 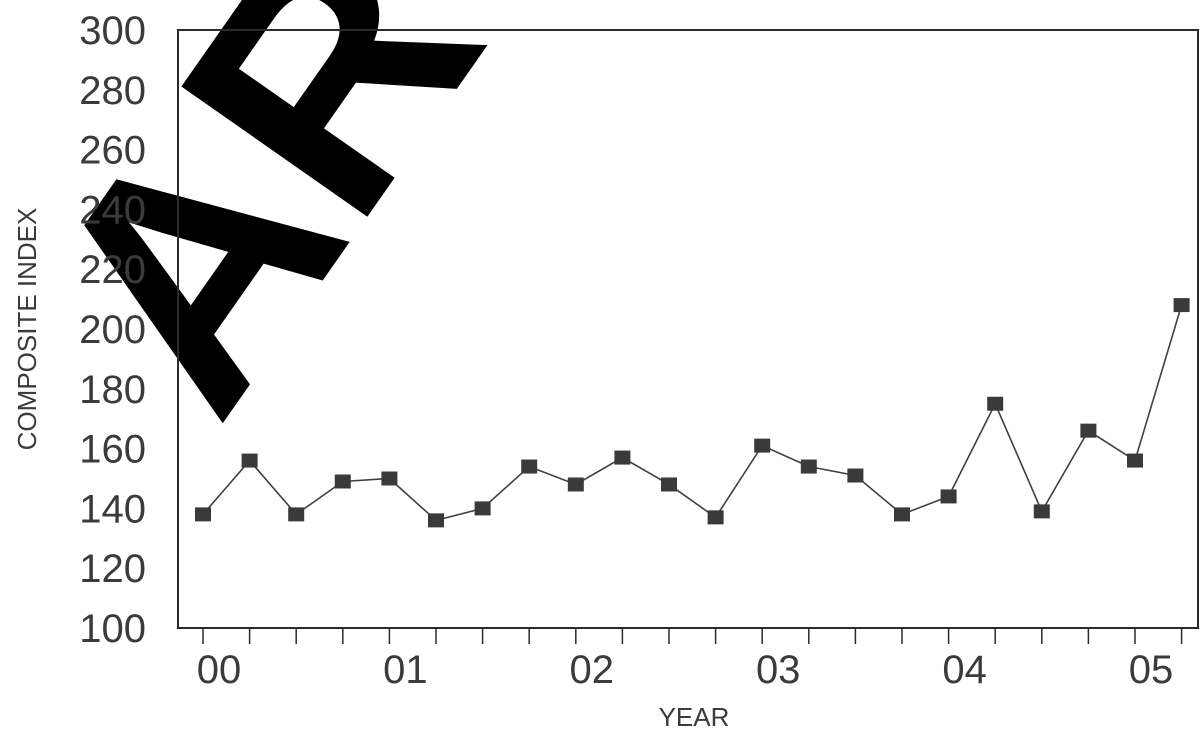 I want to click on x-axis-title: YEAR, so click(x=694, y=717).